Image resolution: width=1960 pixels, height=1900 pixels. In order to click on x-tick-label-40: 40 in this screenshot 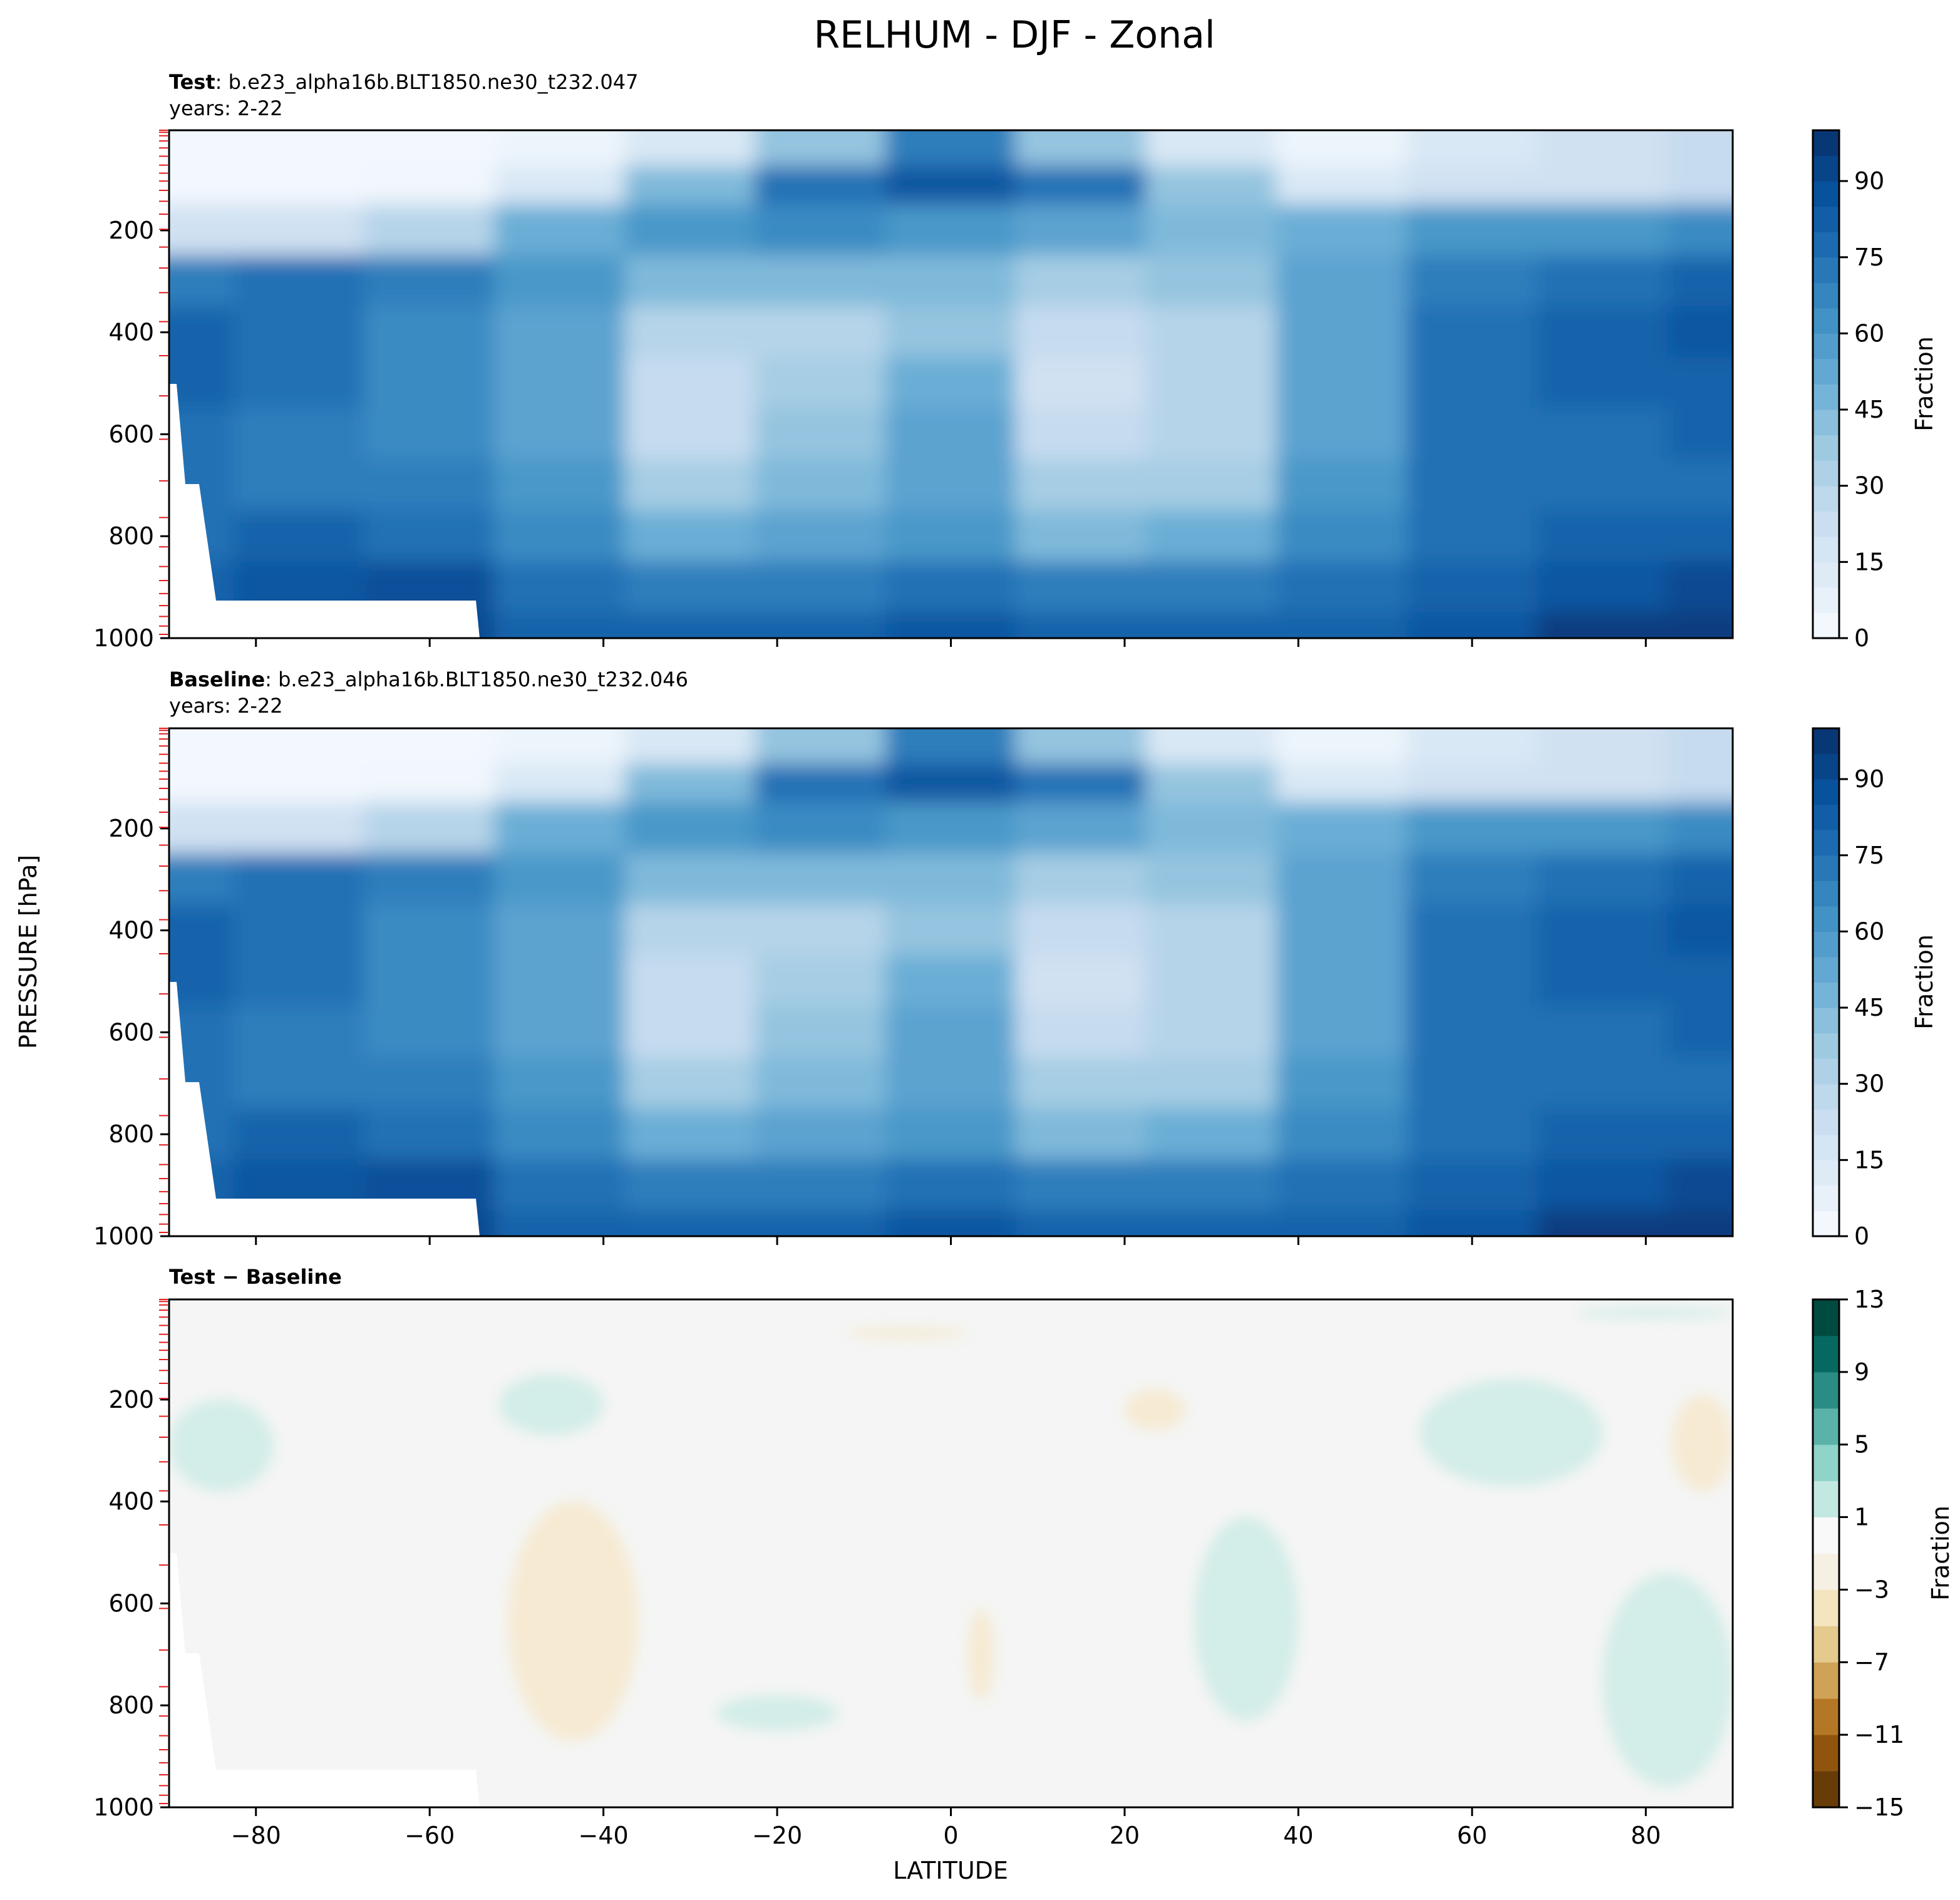, I will do `click(1298, 1835)`.